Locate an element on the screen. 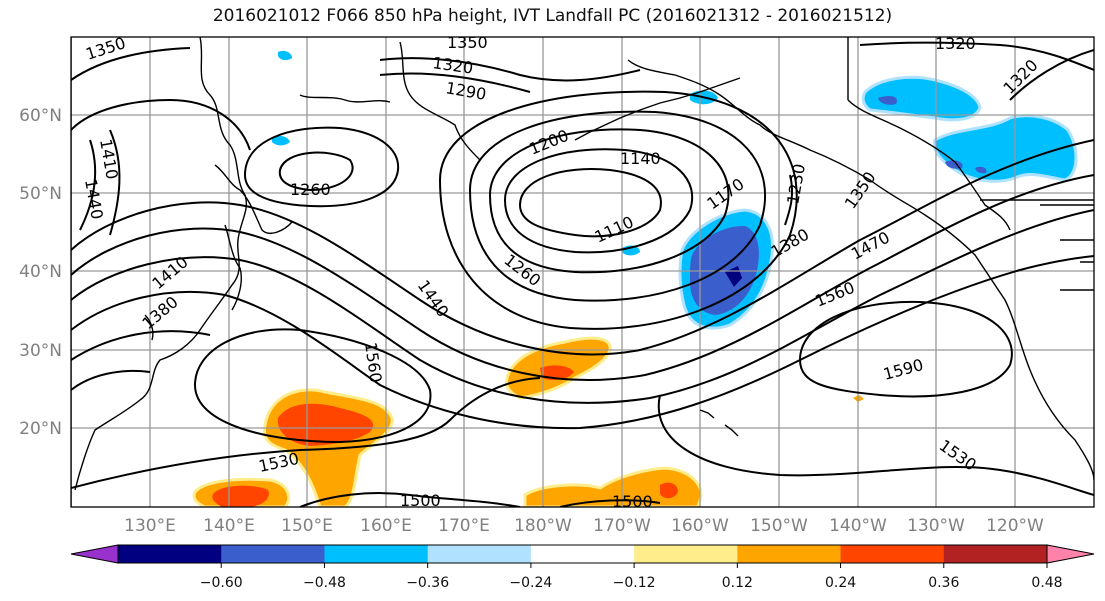  lon-label: 140°W is located at coordinates (858, 526).